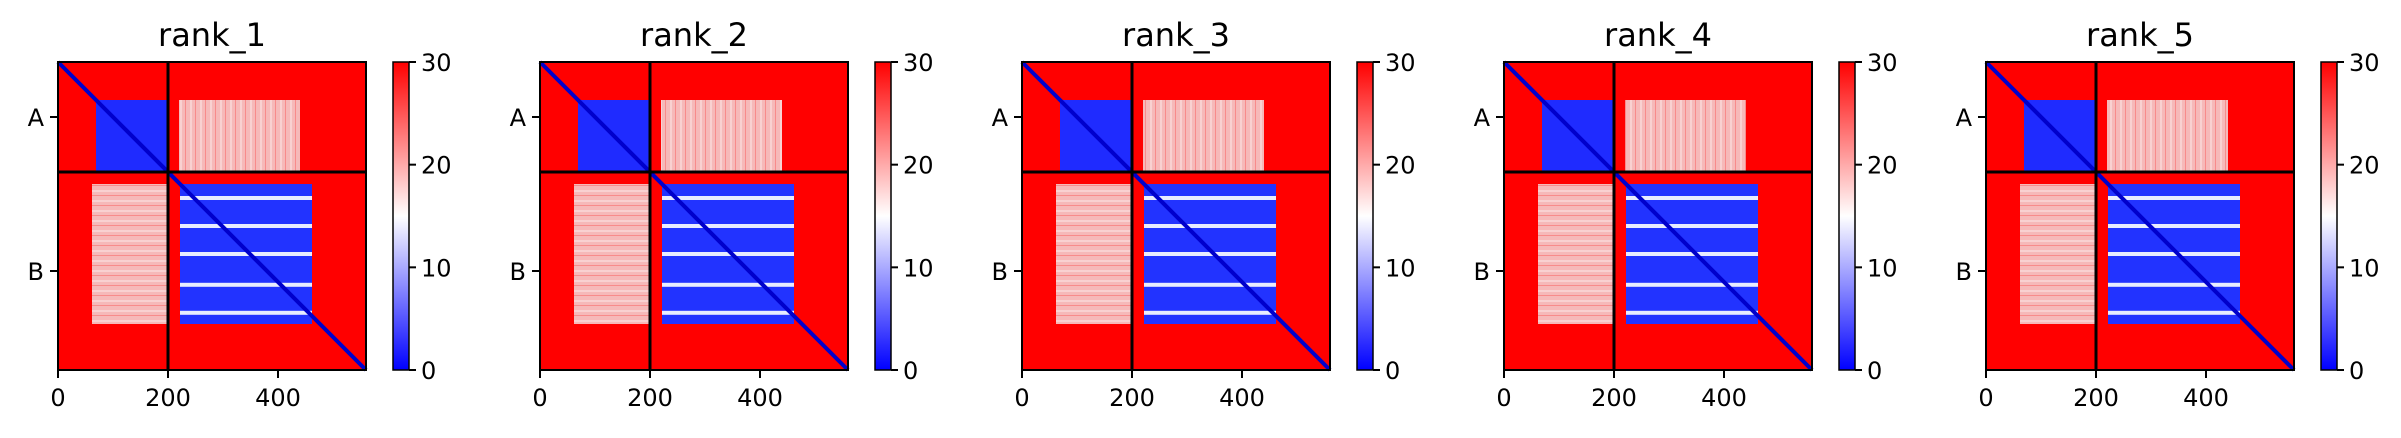 The image size is (2401, 438). I want to click on panel-title: rank_2, so click(694, 35).